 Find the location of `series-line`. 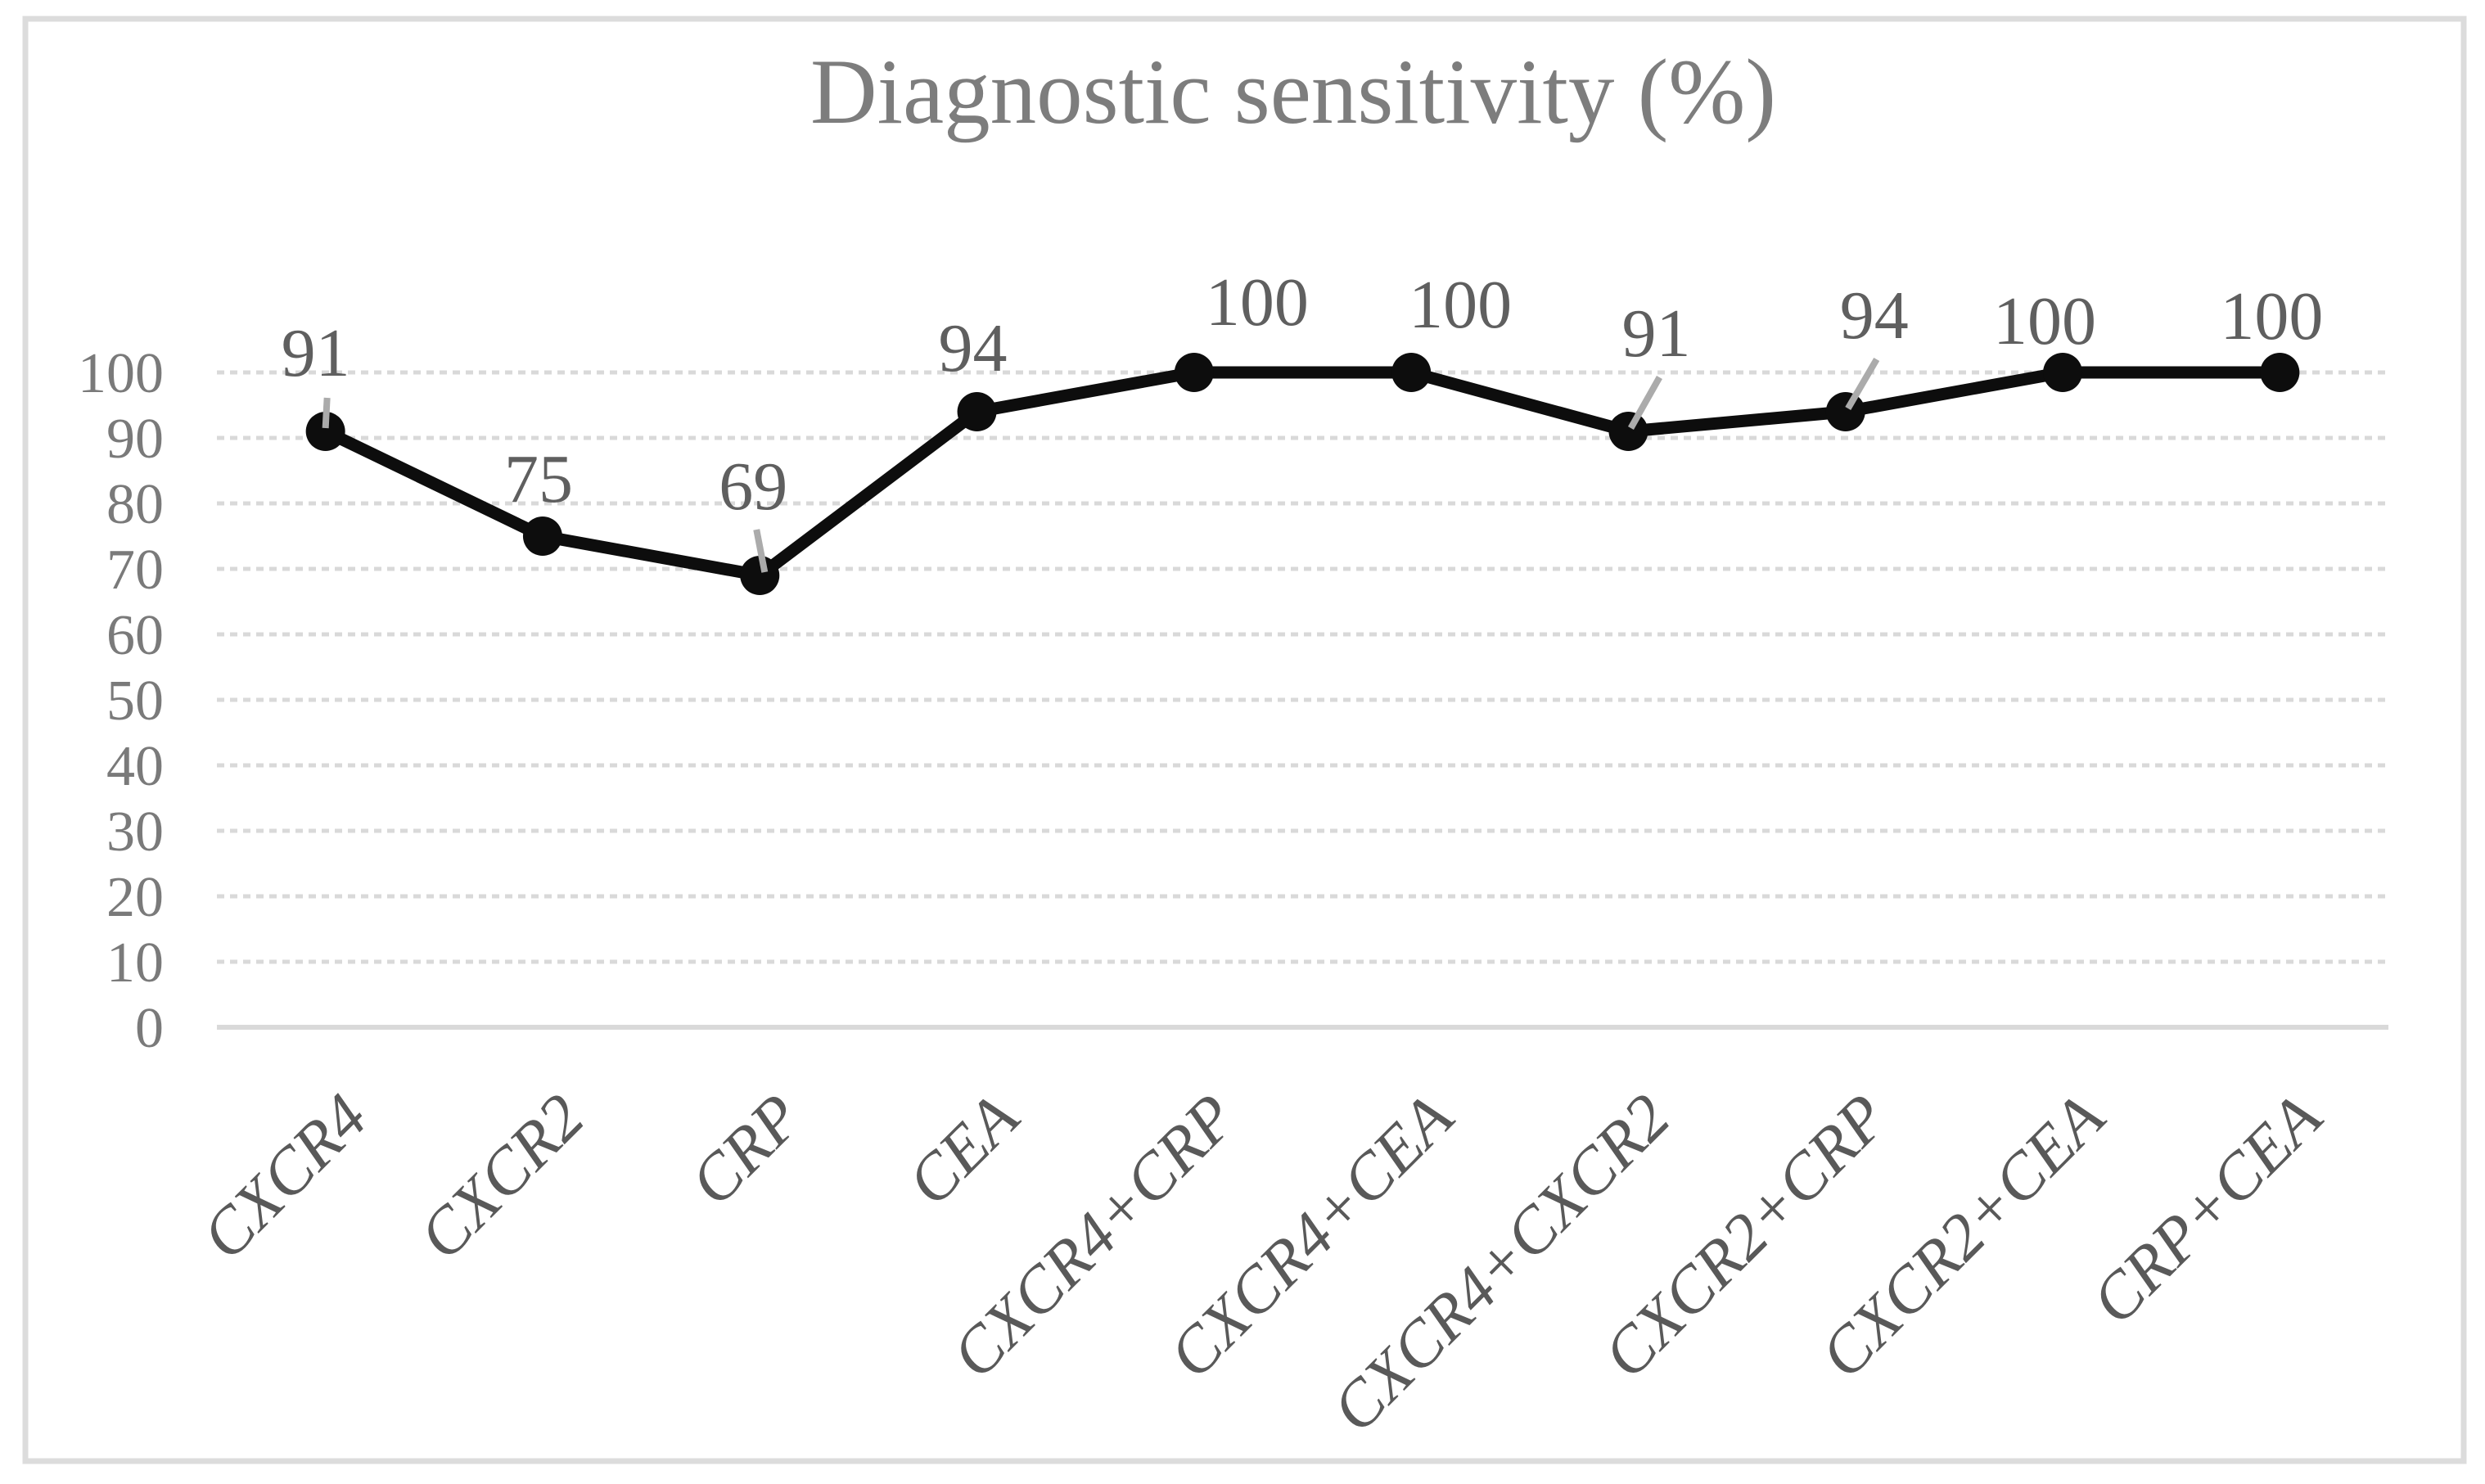

series-line is located at coordinates (1303, 474).